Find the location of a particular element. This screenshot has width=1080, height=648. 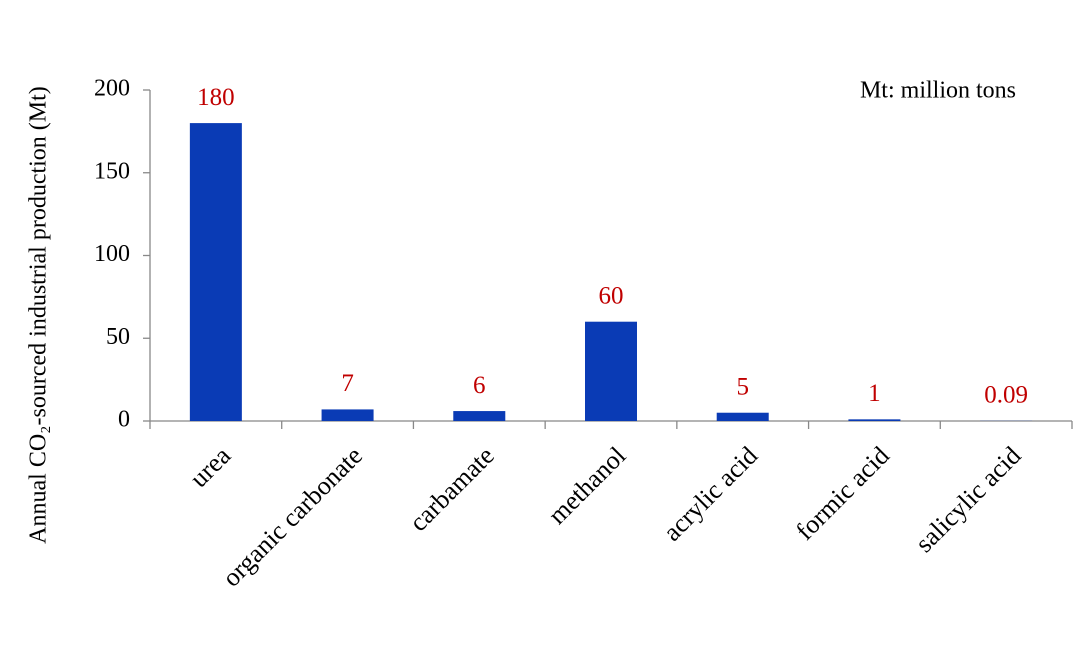

y-tick-label: 50 is located at coordinates (118, 337).